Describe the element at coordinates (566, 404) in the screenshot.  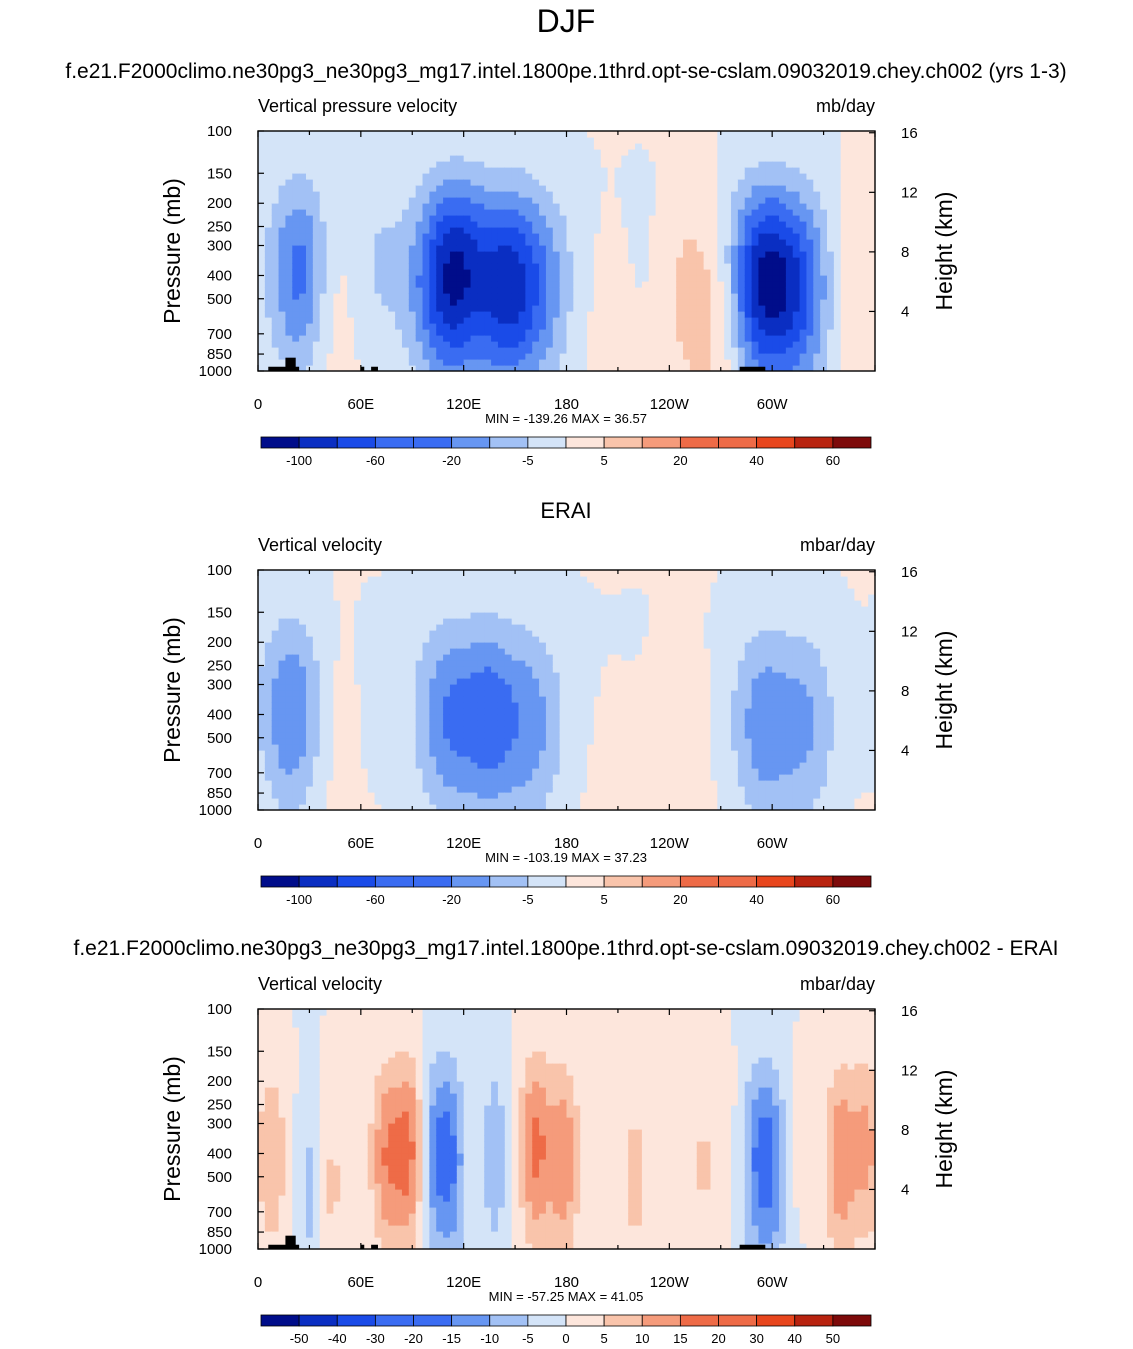
I see `x-tick-label: 180` at that location.